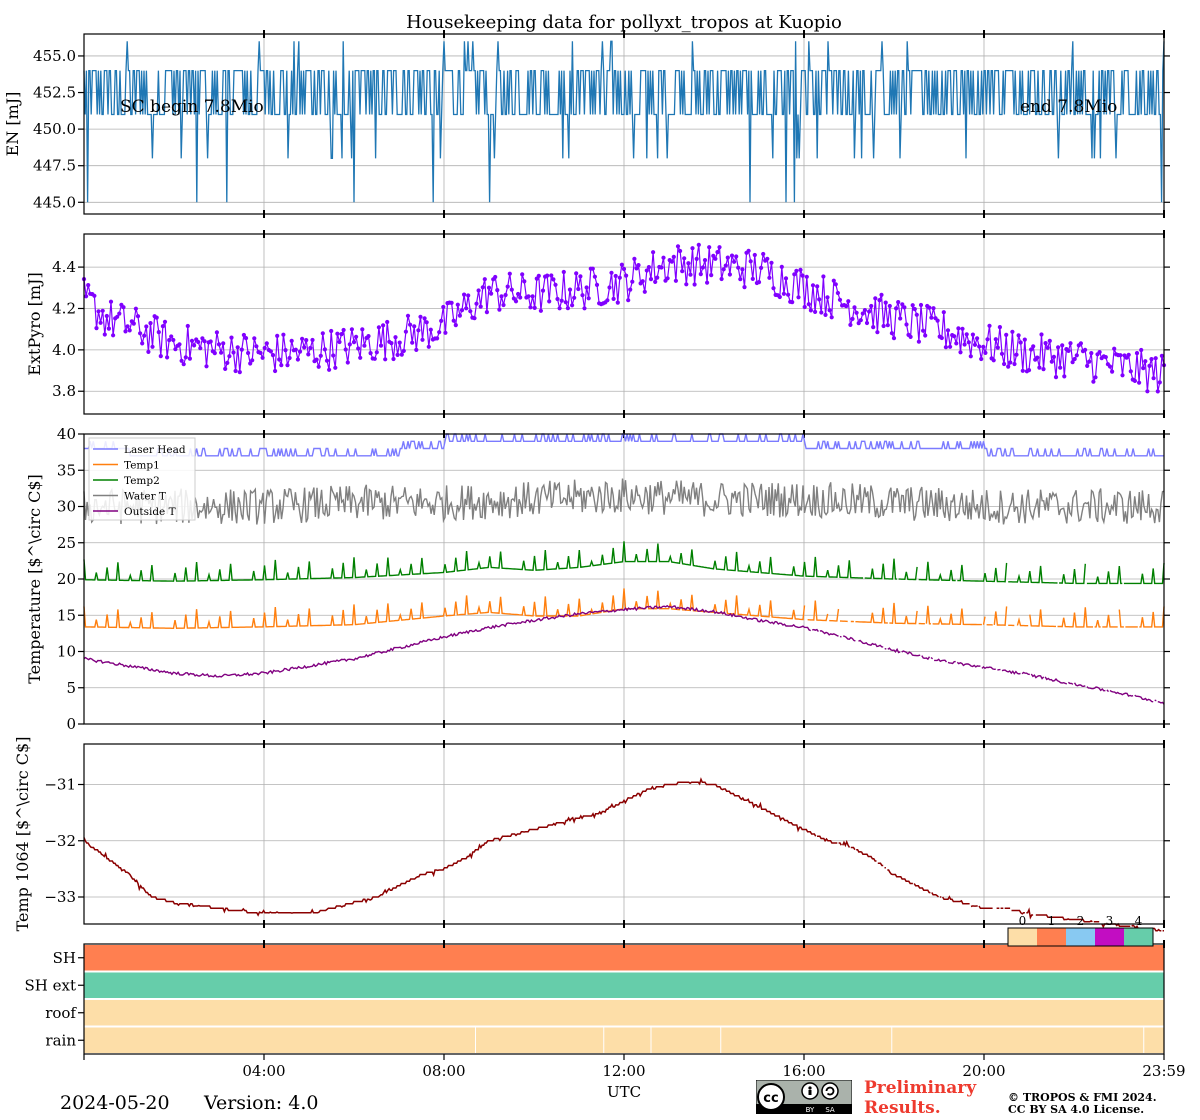 This screenshot has height=1120, width=1200. I want to click on colorbar-frame, so click(1080, 937).